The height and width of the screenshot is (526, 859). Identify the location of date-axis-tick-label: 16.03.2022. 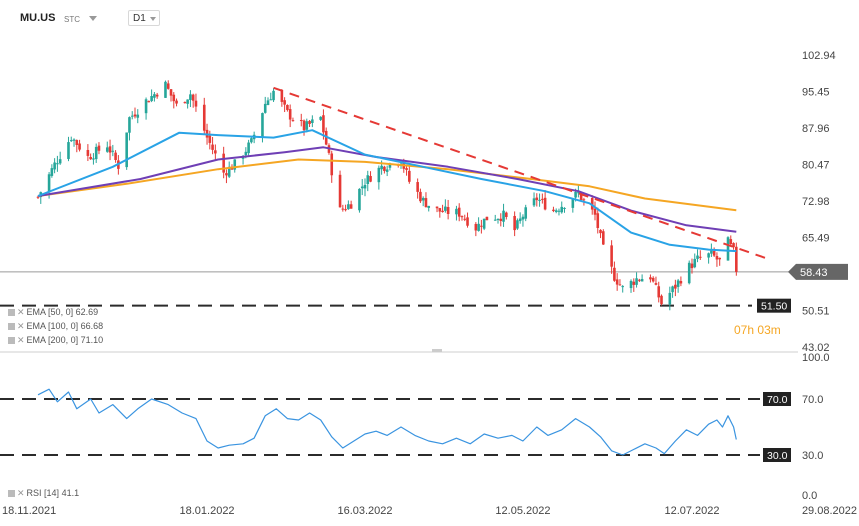
(364, 511).